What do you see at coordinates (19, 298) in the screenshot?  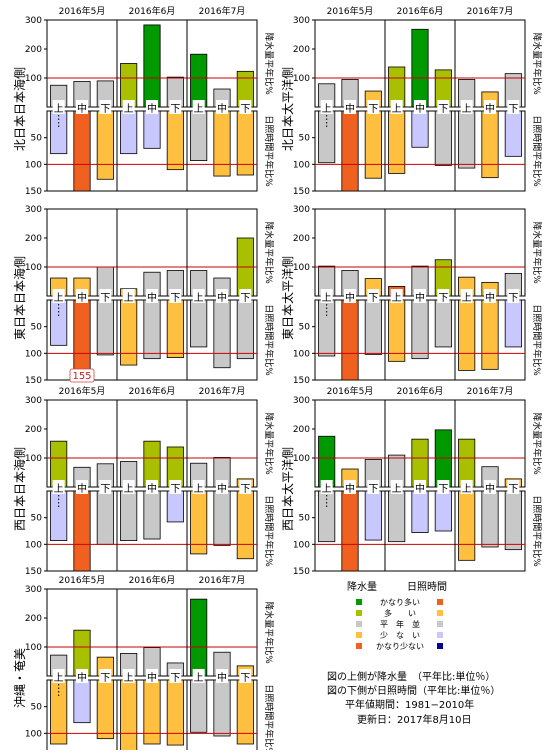 I see `region-label: 東日本日本海側` at bounding box center [19, 298].